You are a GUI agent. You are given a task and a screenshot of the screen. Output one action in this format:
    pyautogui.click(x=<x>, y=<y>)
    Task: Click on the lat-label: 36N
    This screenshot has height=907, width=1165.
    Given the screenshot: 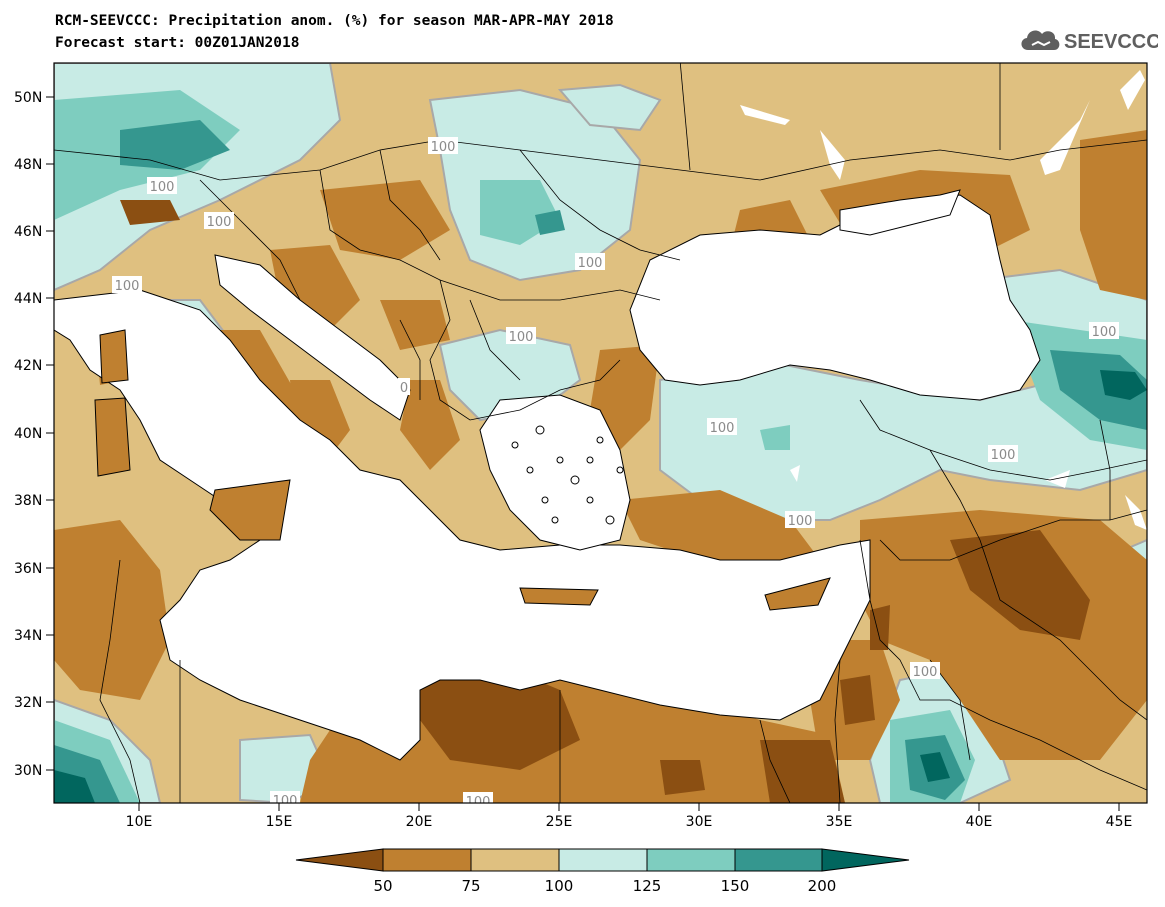 What is the action you would take?
    pyautogui.click(x=28, y=569)
    